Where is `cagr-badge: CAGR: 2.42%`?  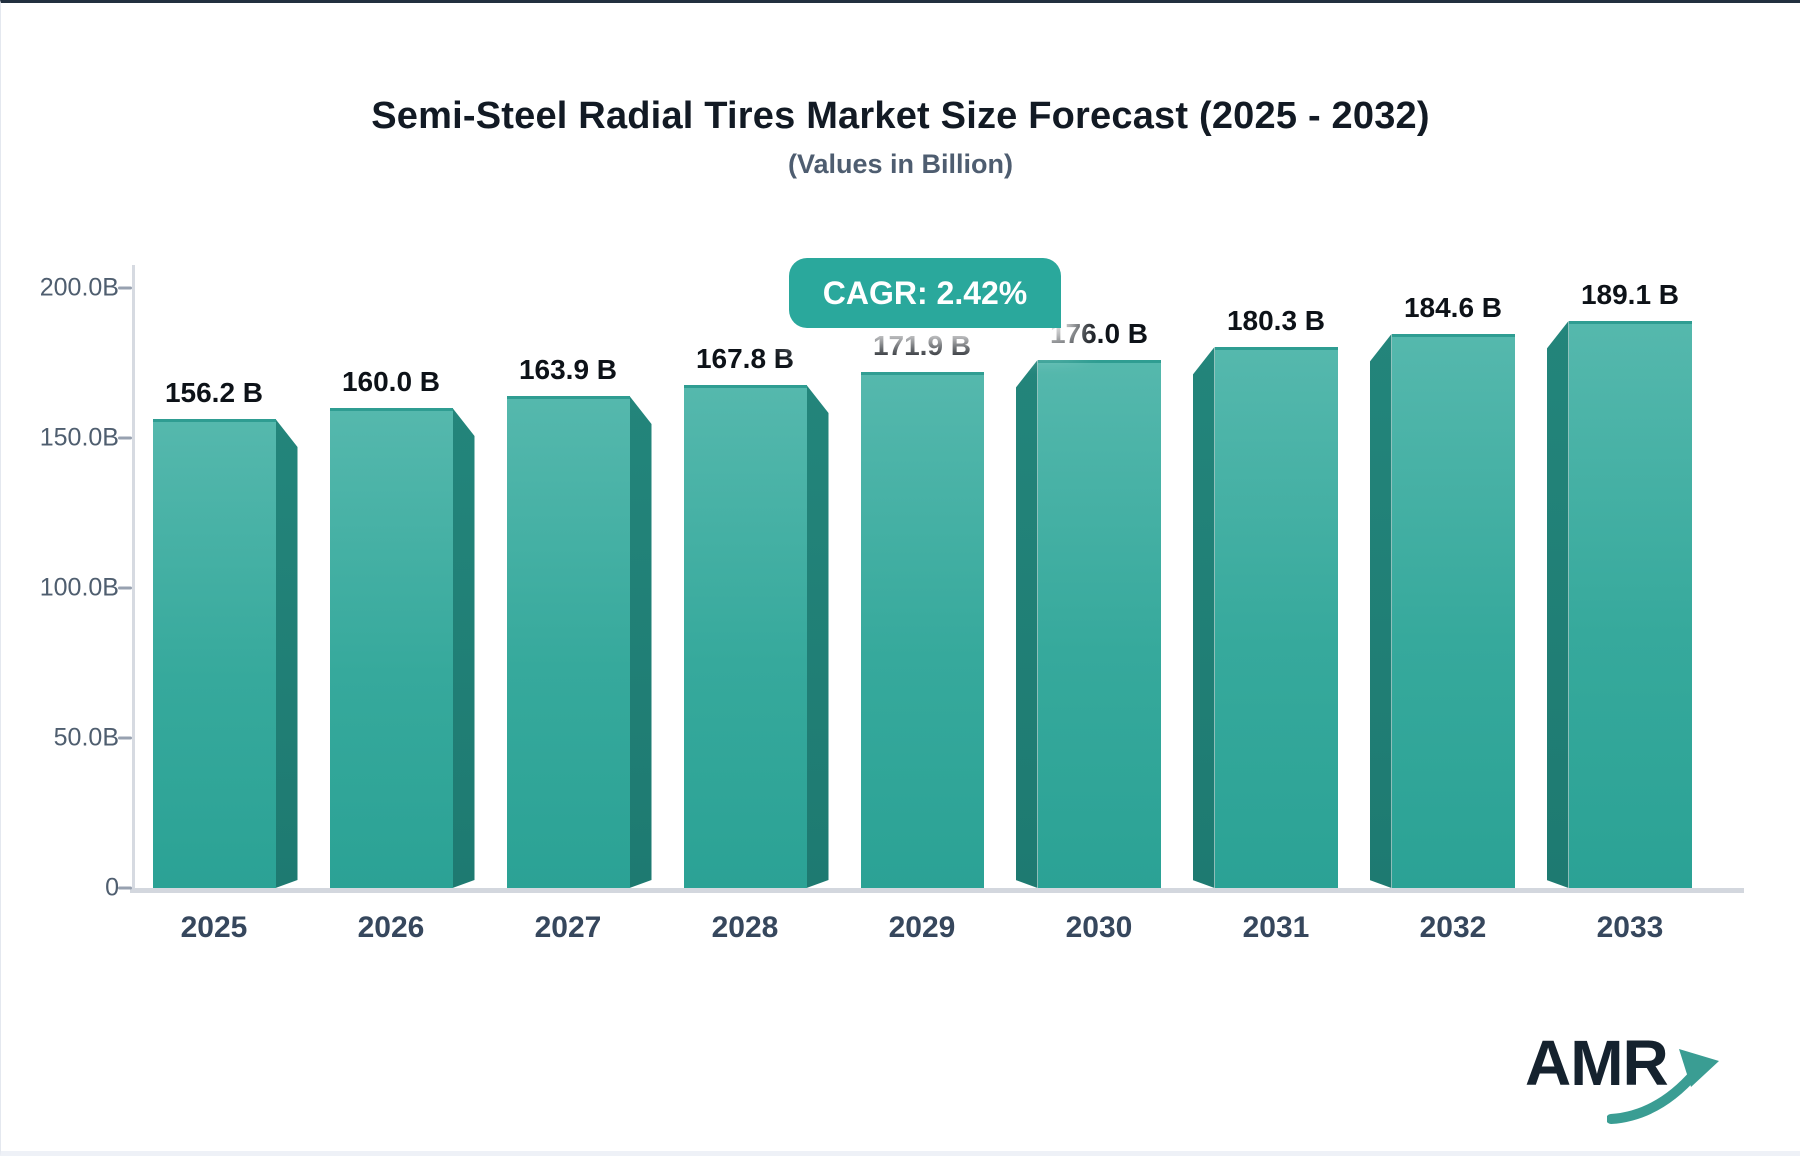
cagr-badge: CAGR: 2.42% is located at coordinates (925, 293).